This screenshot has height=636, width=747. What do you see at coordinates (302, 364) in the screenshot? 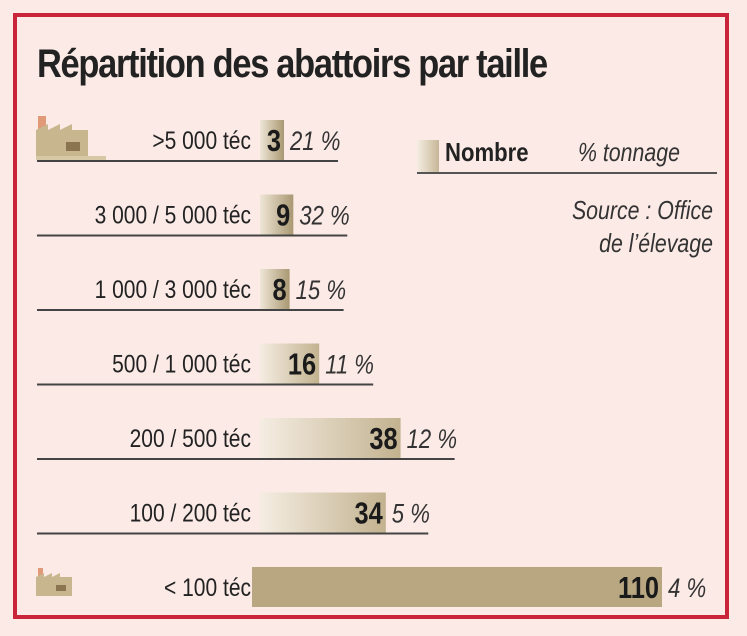
I see `count-label: 16` at bounding box center [302, 364].